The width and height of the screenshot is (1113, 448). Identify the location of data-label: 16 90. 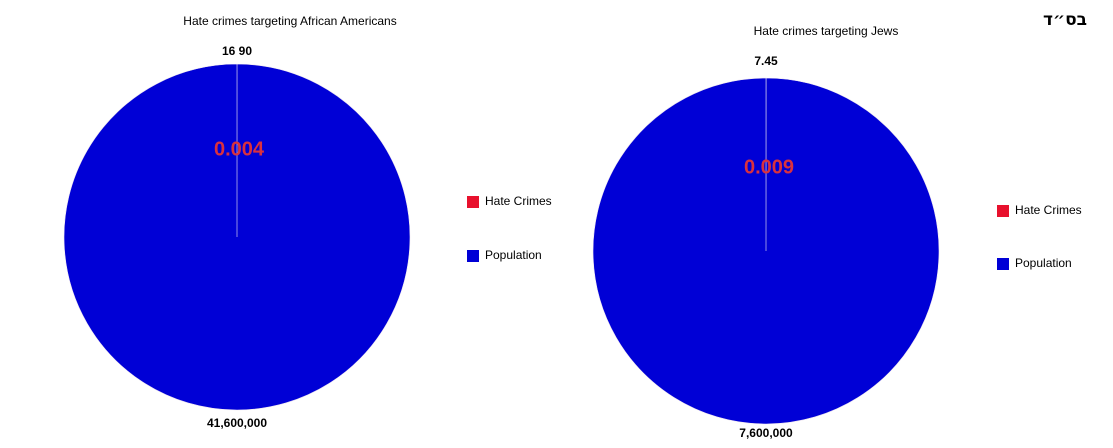
(237, 51).